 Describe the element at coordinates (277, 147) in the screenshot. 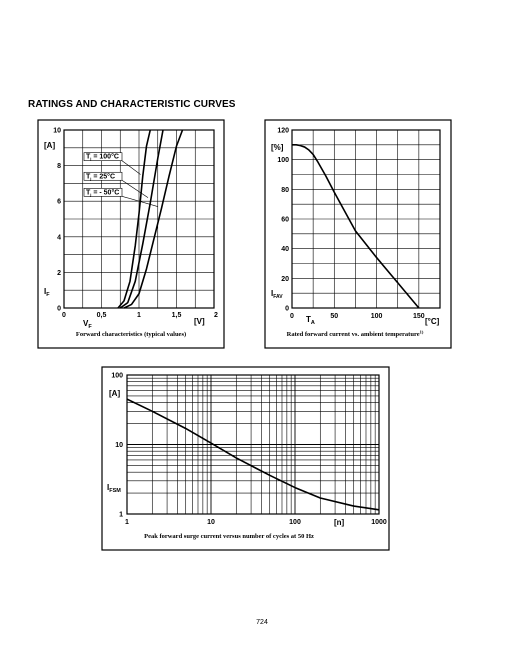

I see `y-unit-label: [%]` at that location.